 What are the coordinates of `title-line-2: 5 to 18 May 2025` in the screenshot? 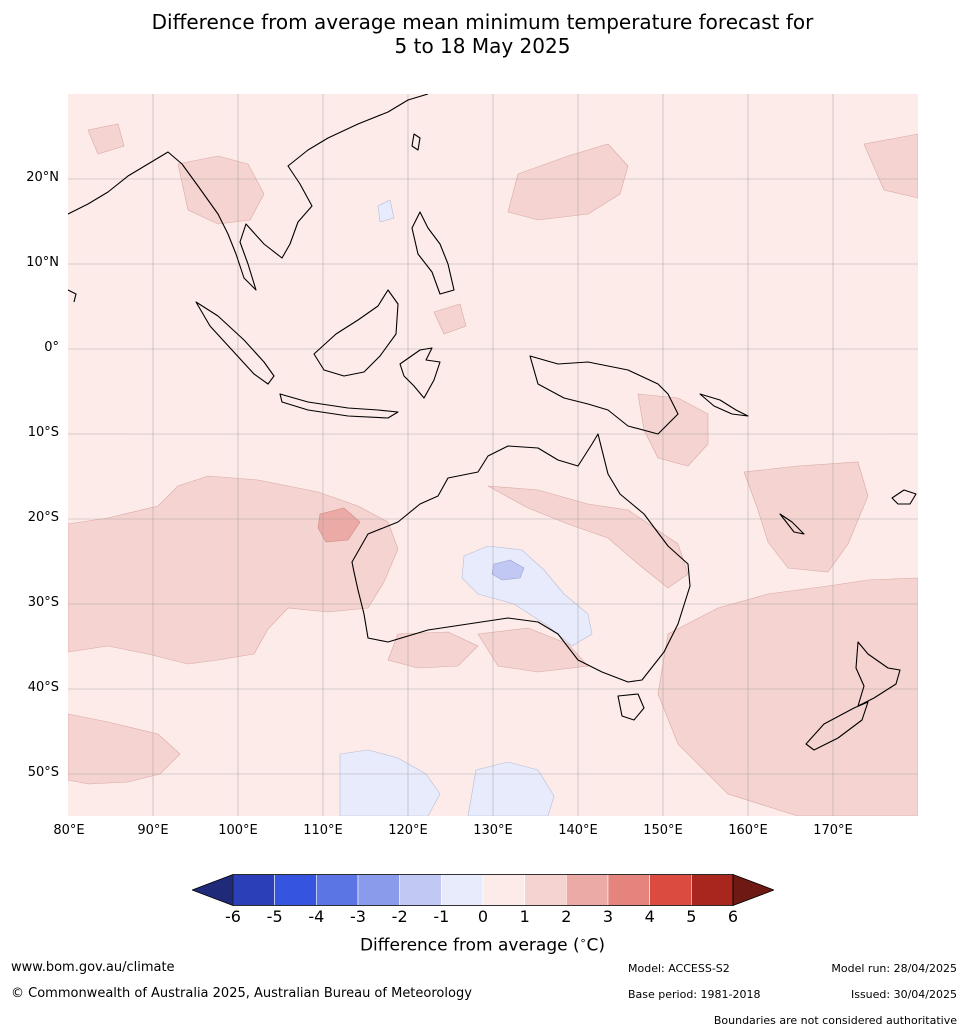 It's located at (482, 46).